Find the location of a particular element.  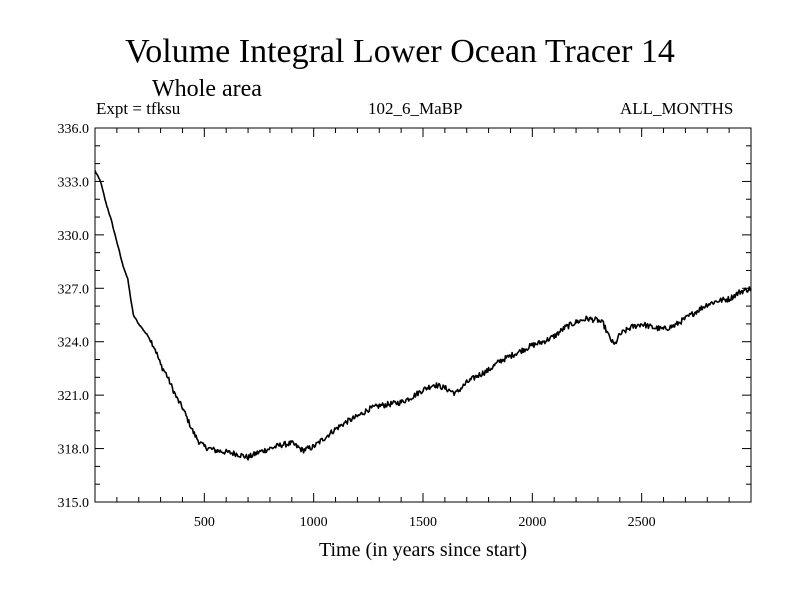

y-tick-label: 321.0 is located at coordinates (74, 396).